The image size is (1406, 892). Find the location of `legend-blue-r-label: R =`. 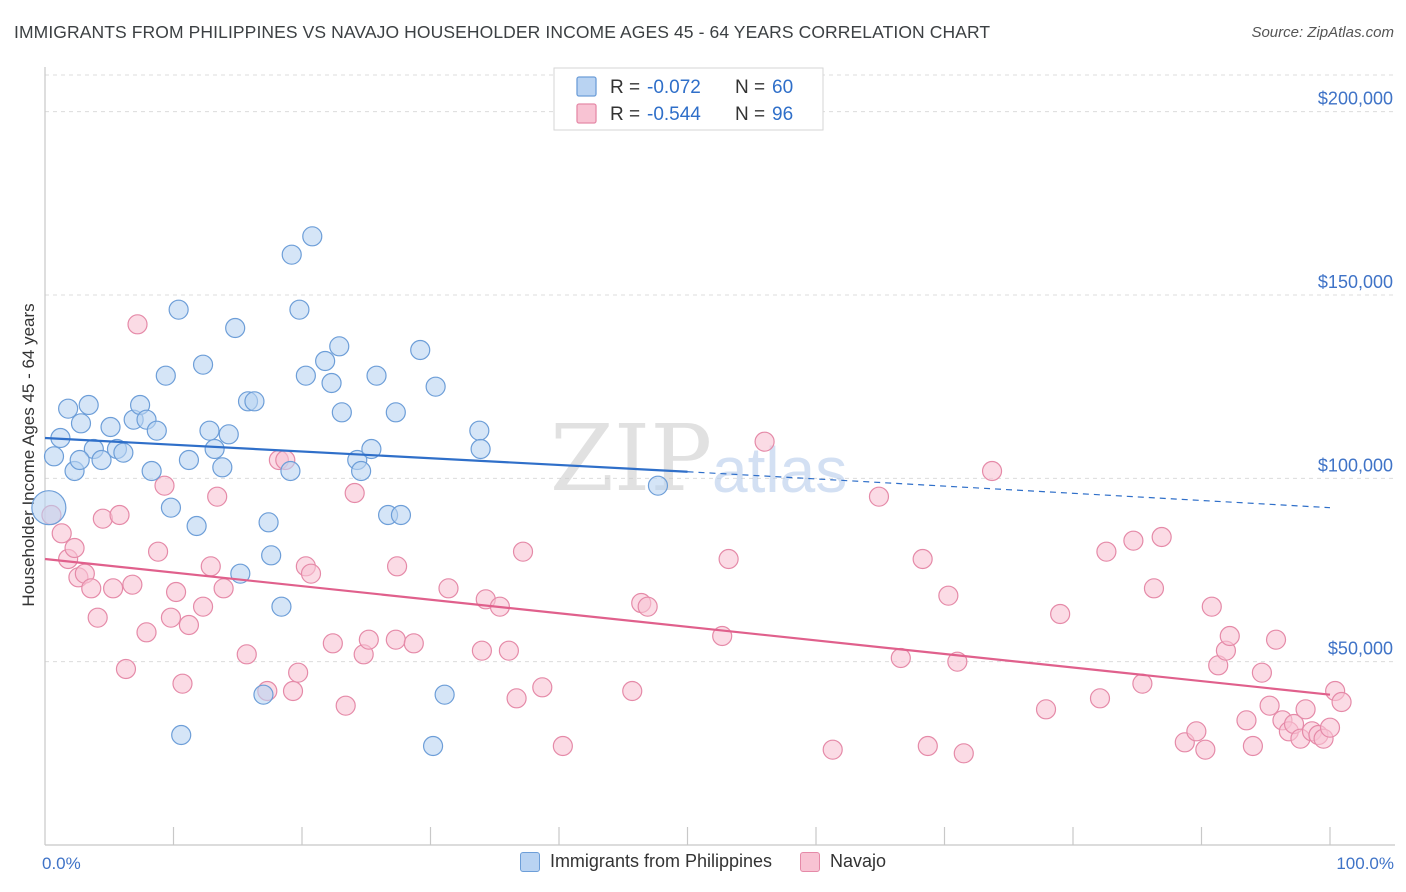

legend-blue-r-label: R = is located at coordinates (627, 87).